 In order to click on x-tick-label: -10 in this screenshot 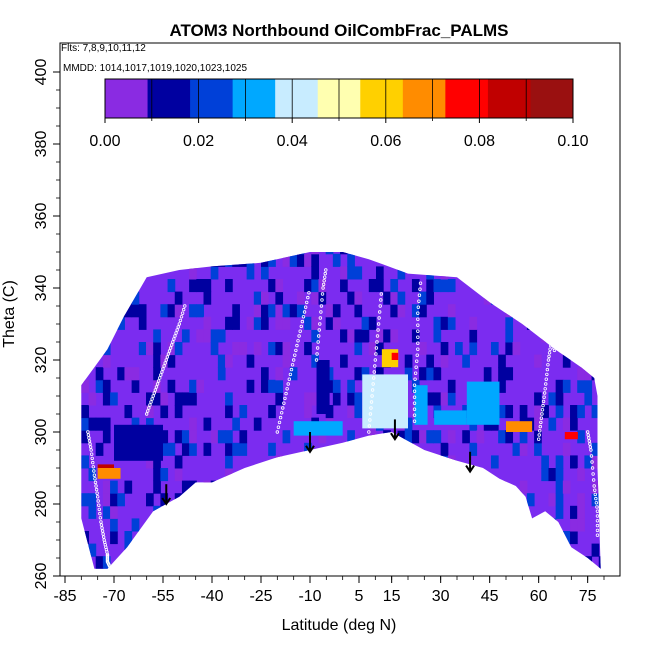, I will do `click(309, 596)`.